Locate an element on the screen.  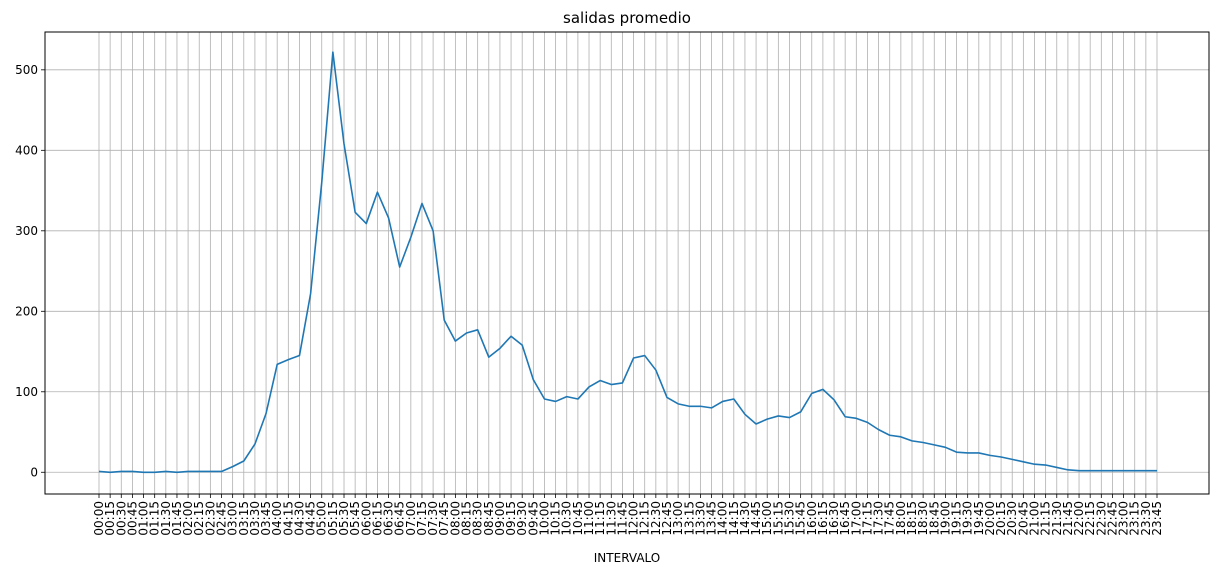
x-tick-label: 12:00 is located at coordinates (634, 518).